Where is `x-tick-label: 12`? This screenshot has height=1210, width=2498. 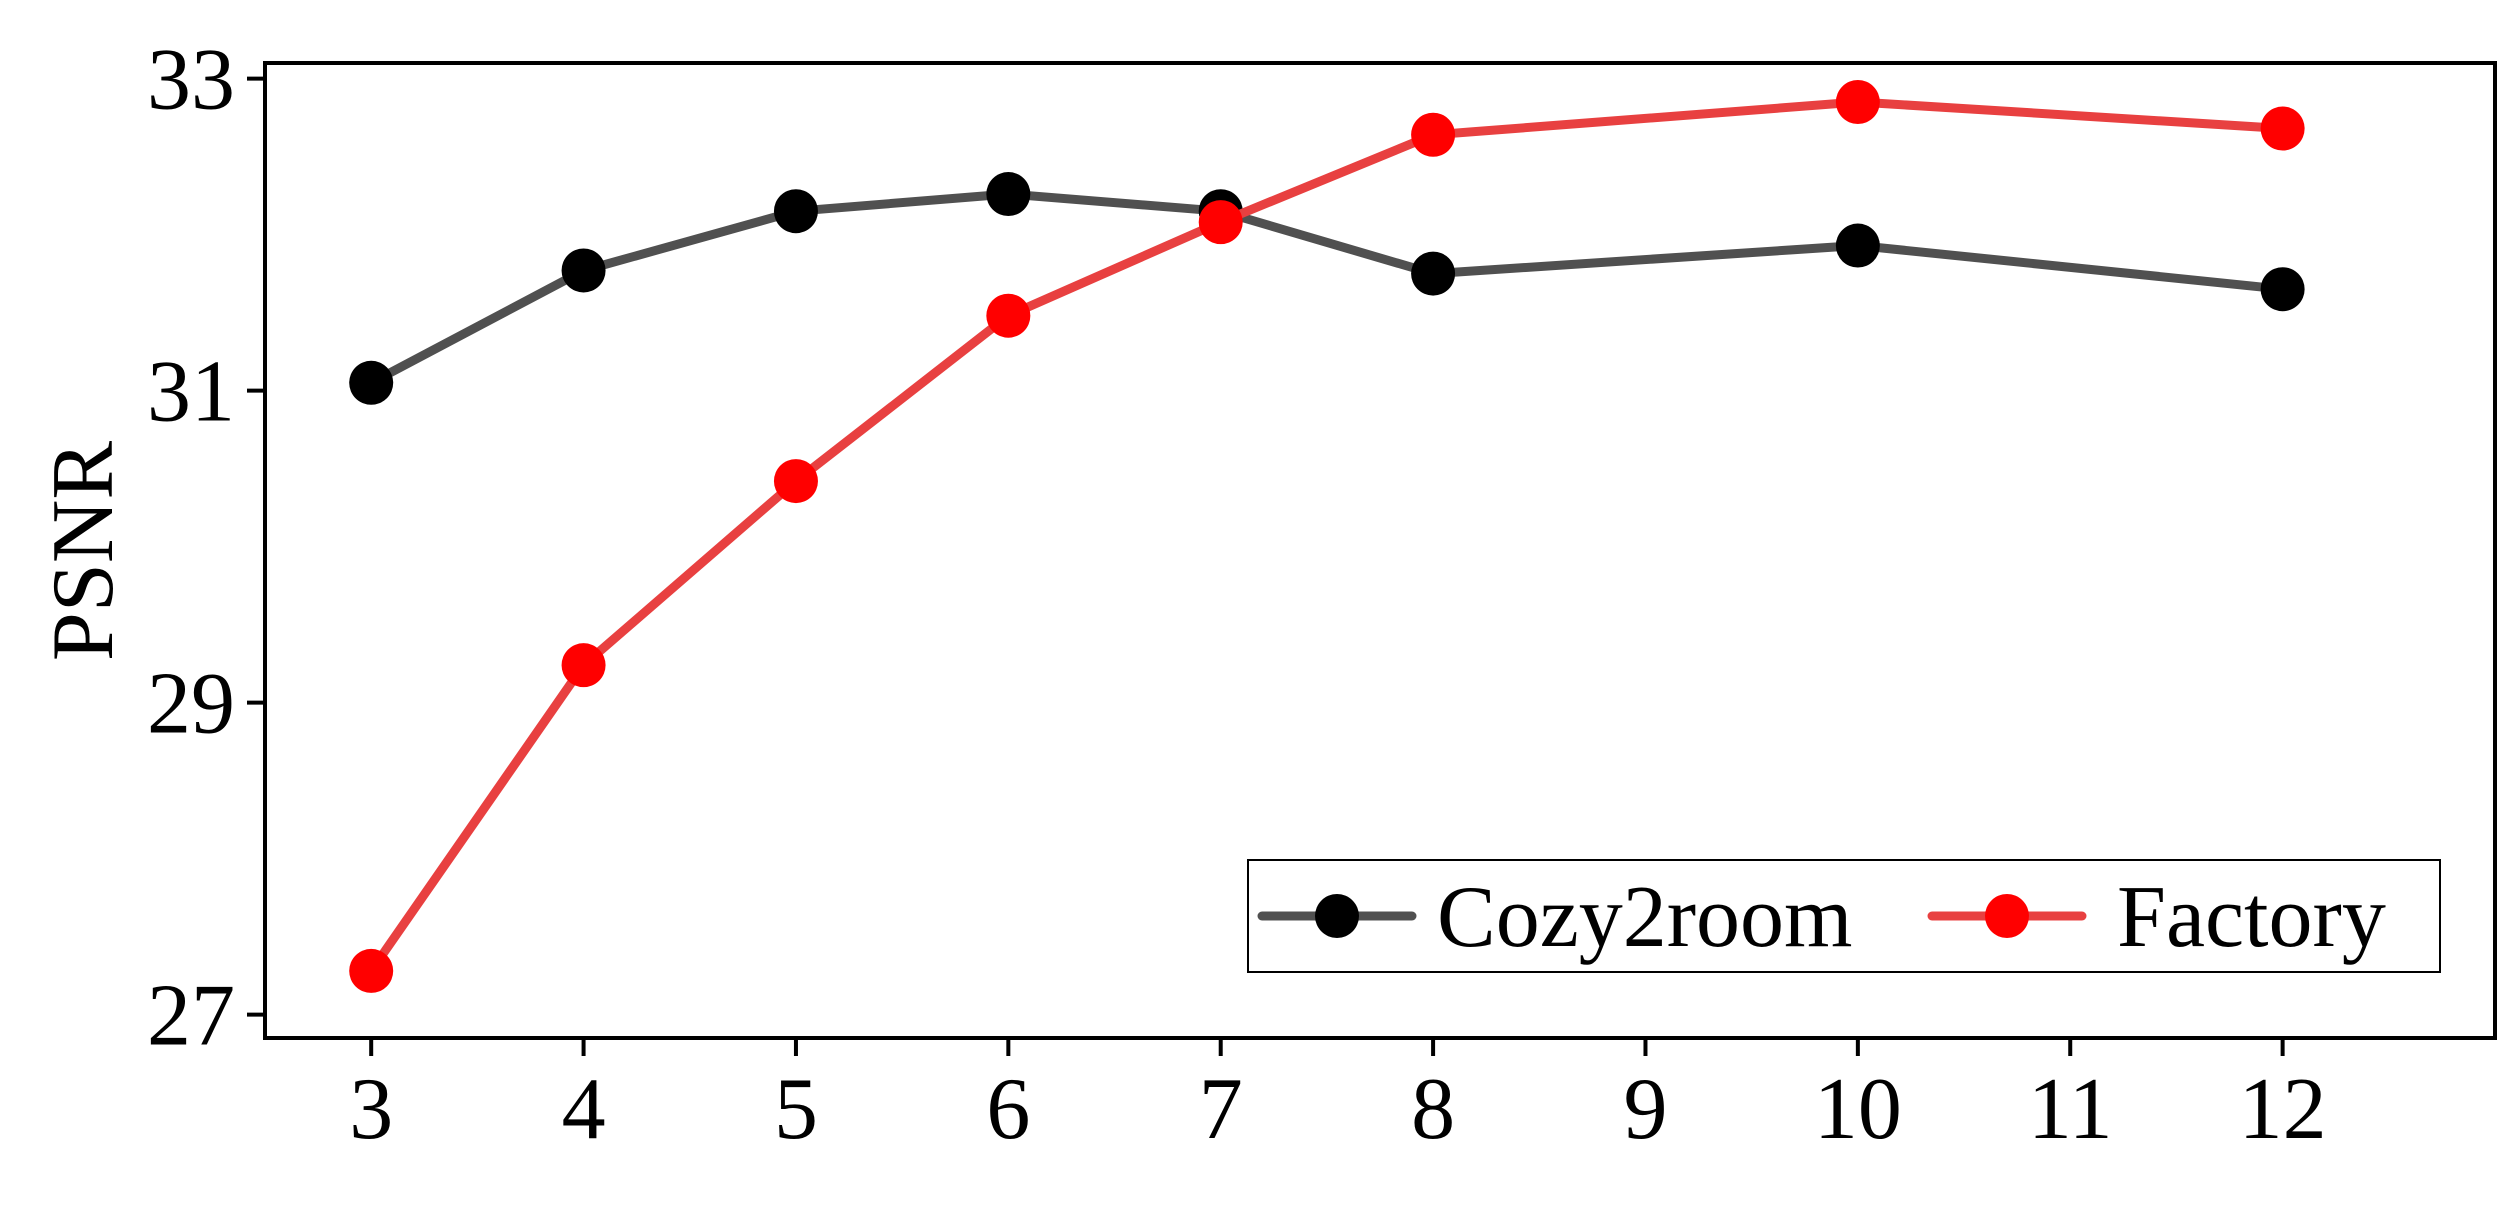 x-tick-label: 12 is located at coordinates (2283, 1109).